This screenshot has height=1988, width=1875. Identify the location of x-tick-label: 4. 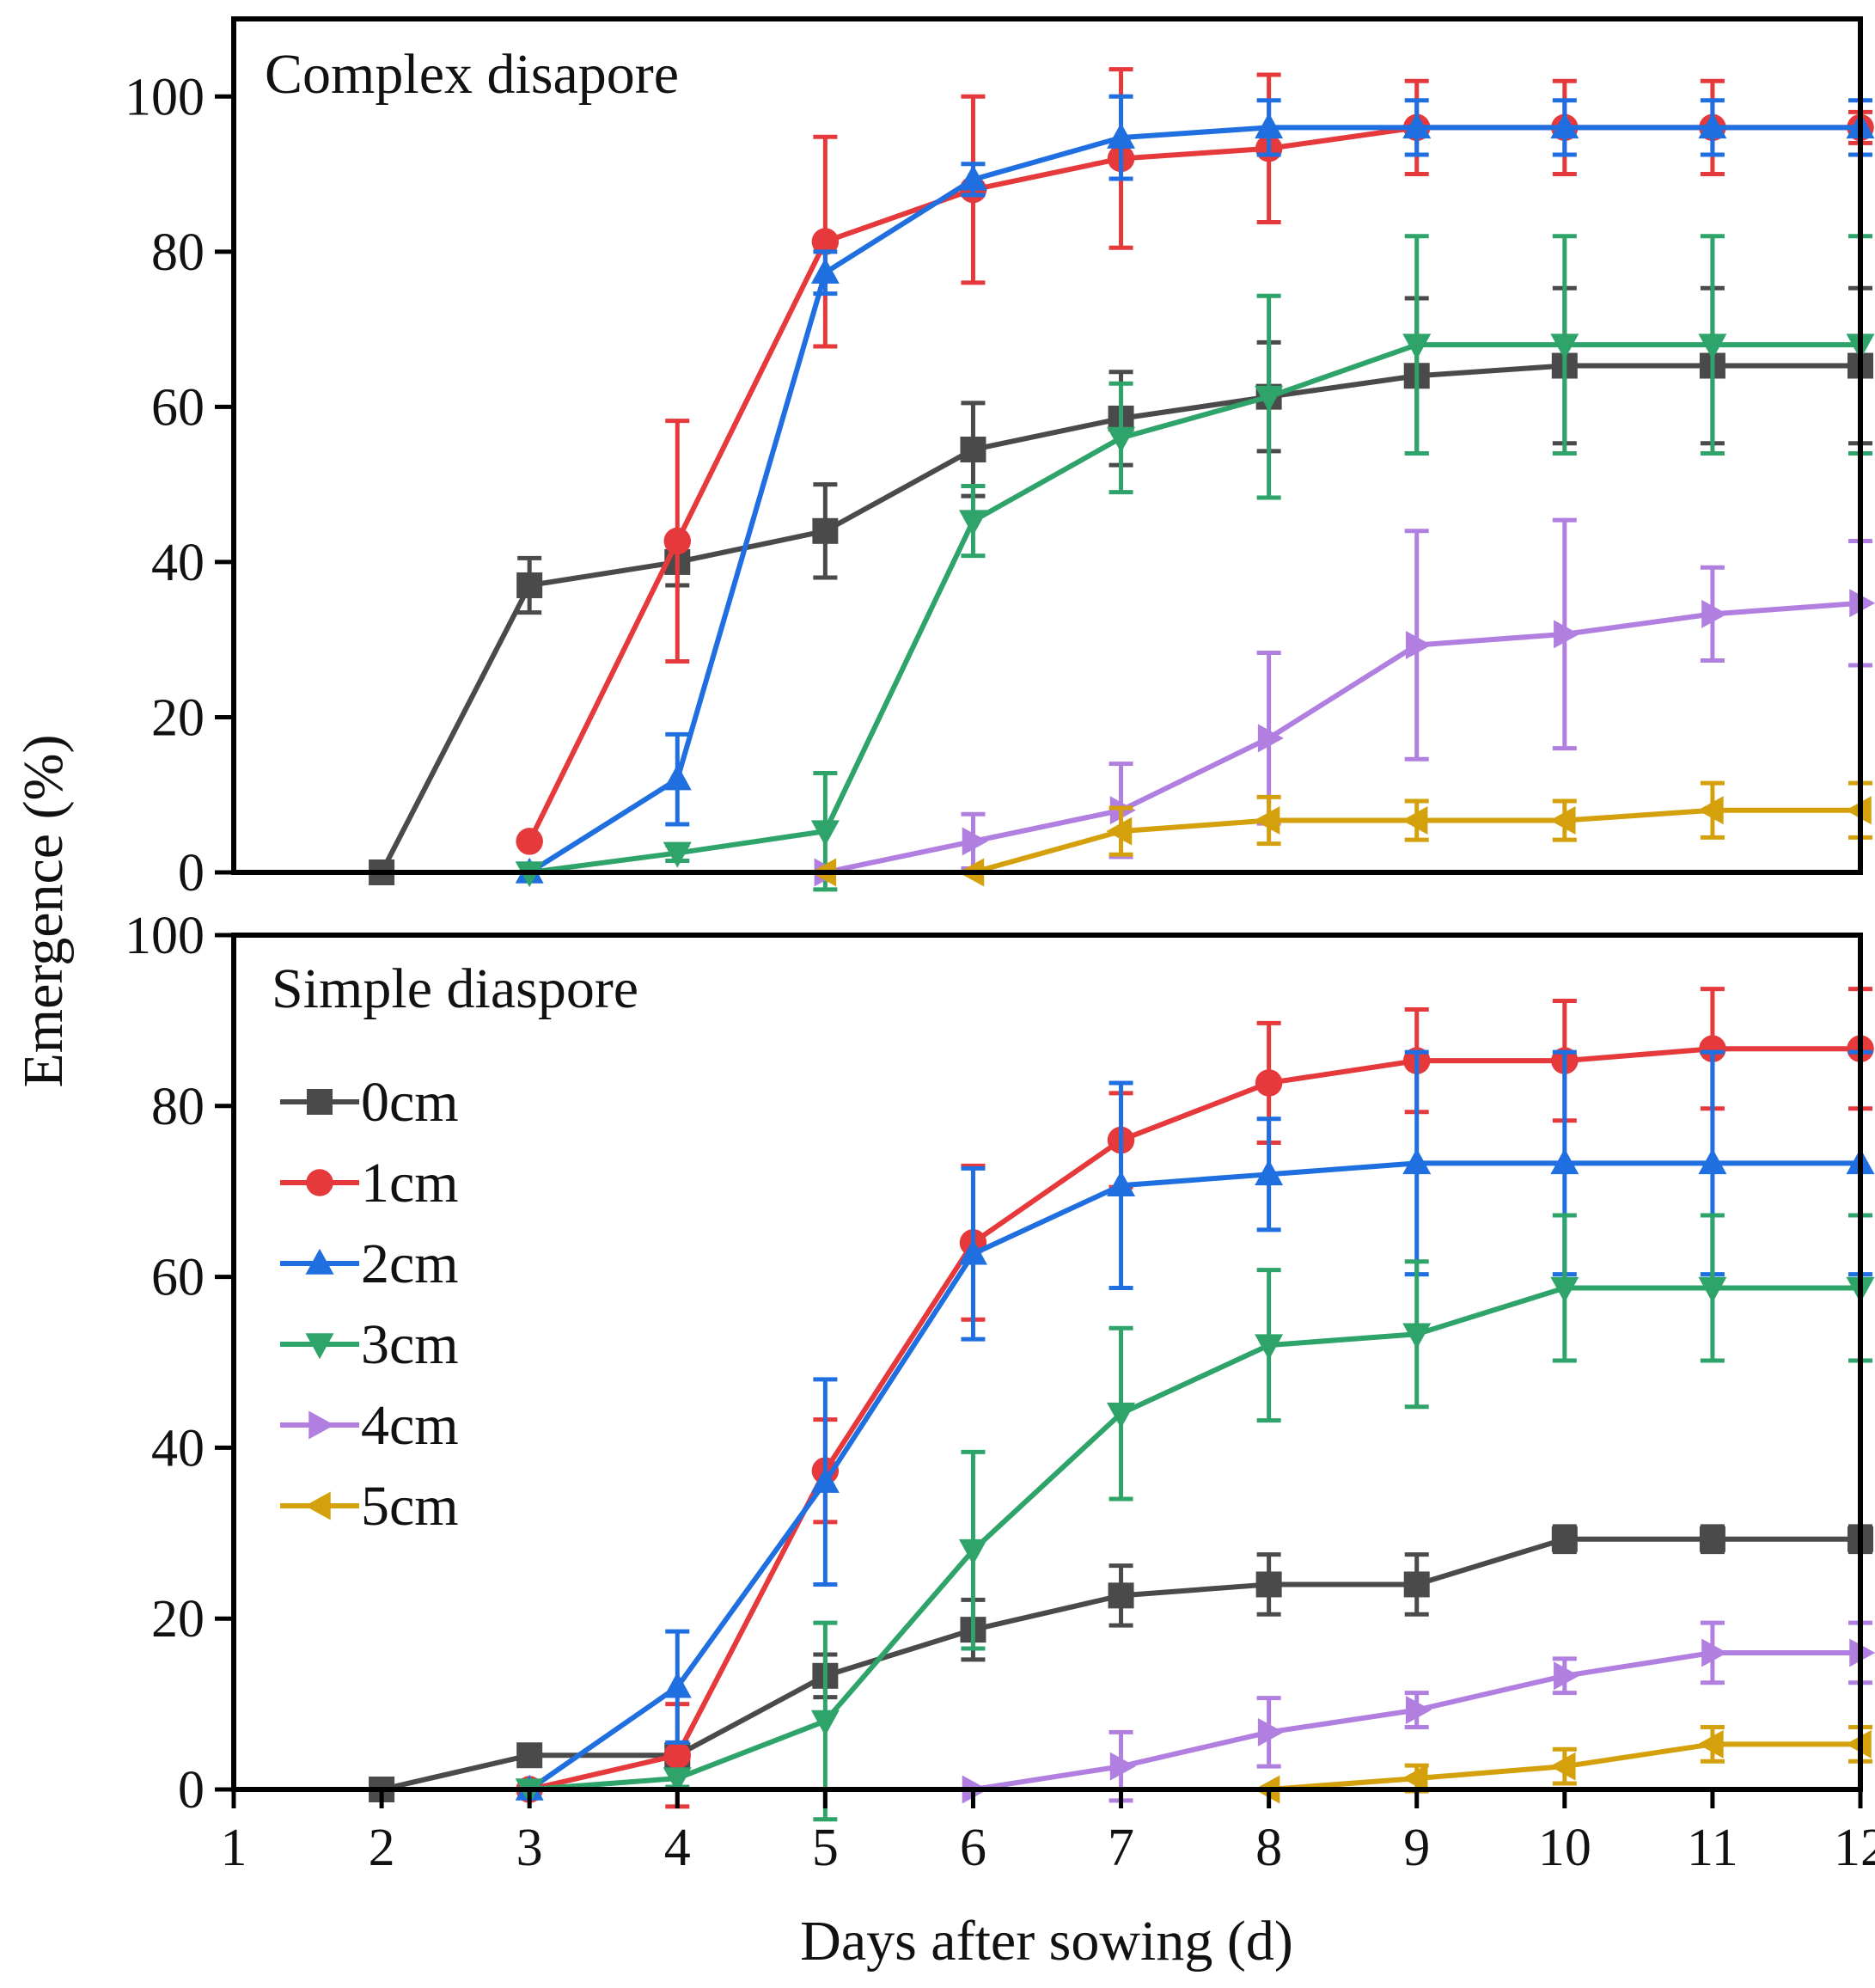
(677, 1848).